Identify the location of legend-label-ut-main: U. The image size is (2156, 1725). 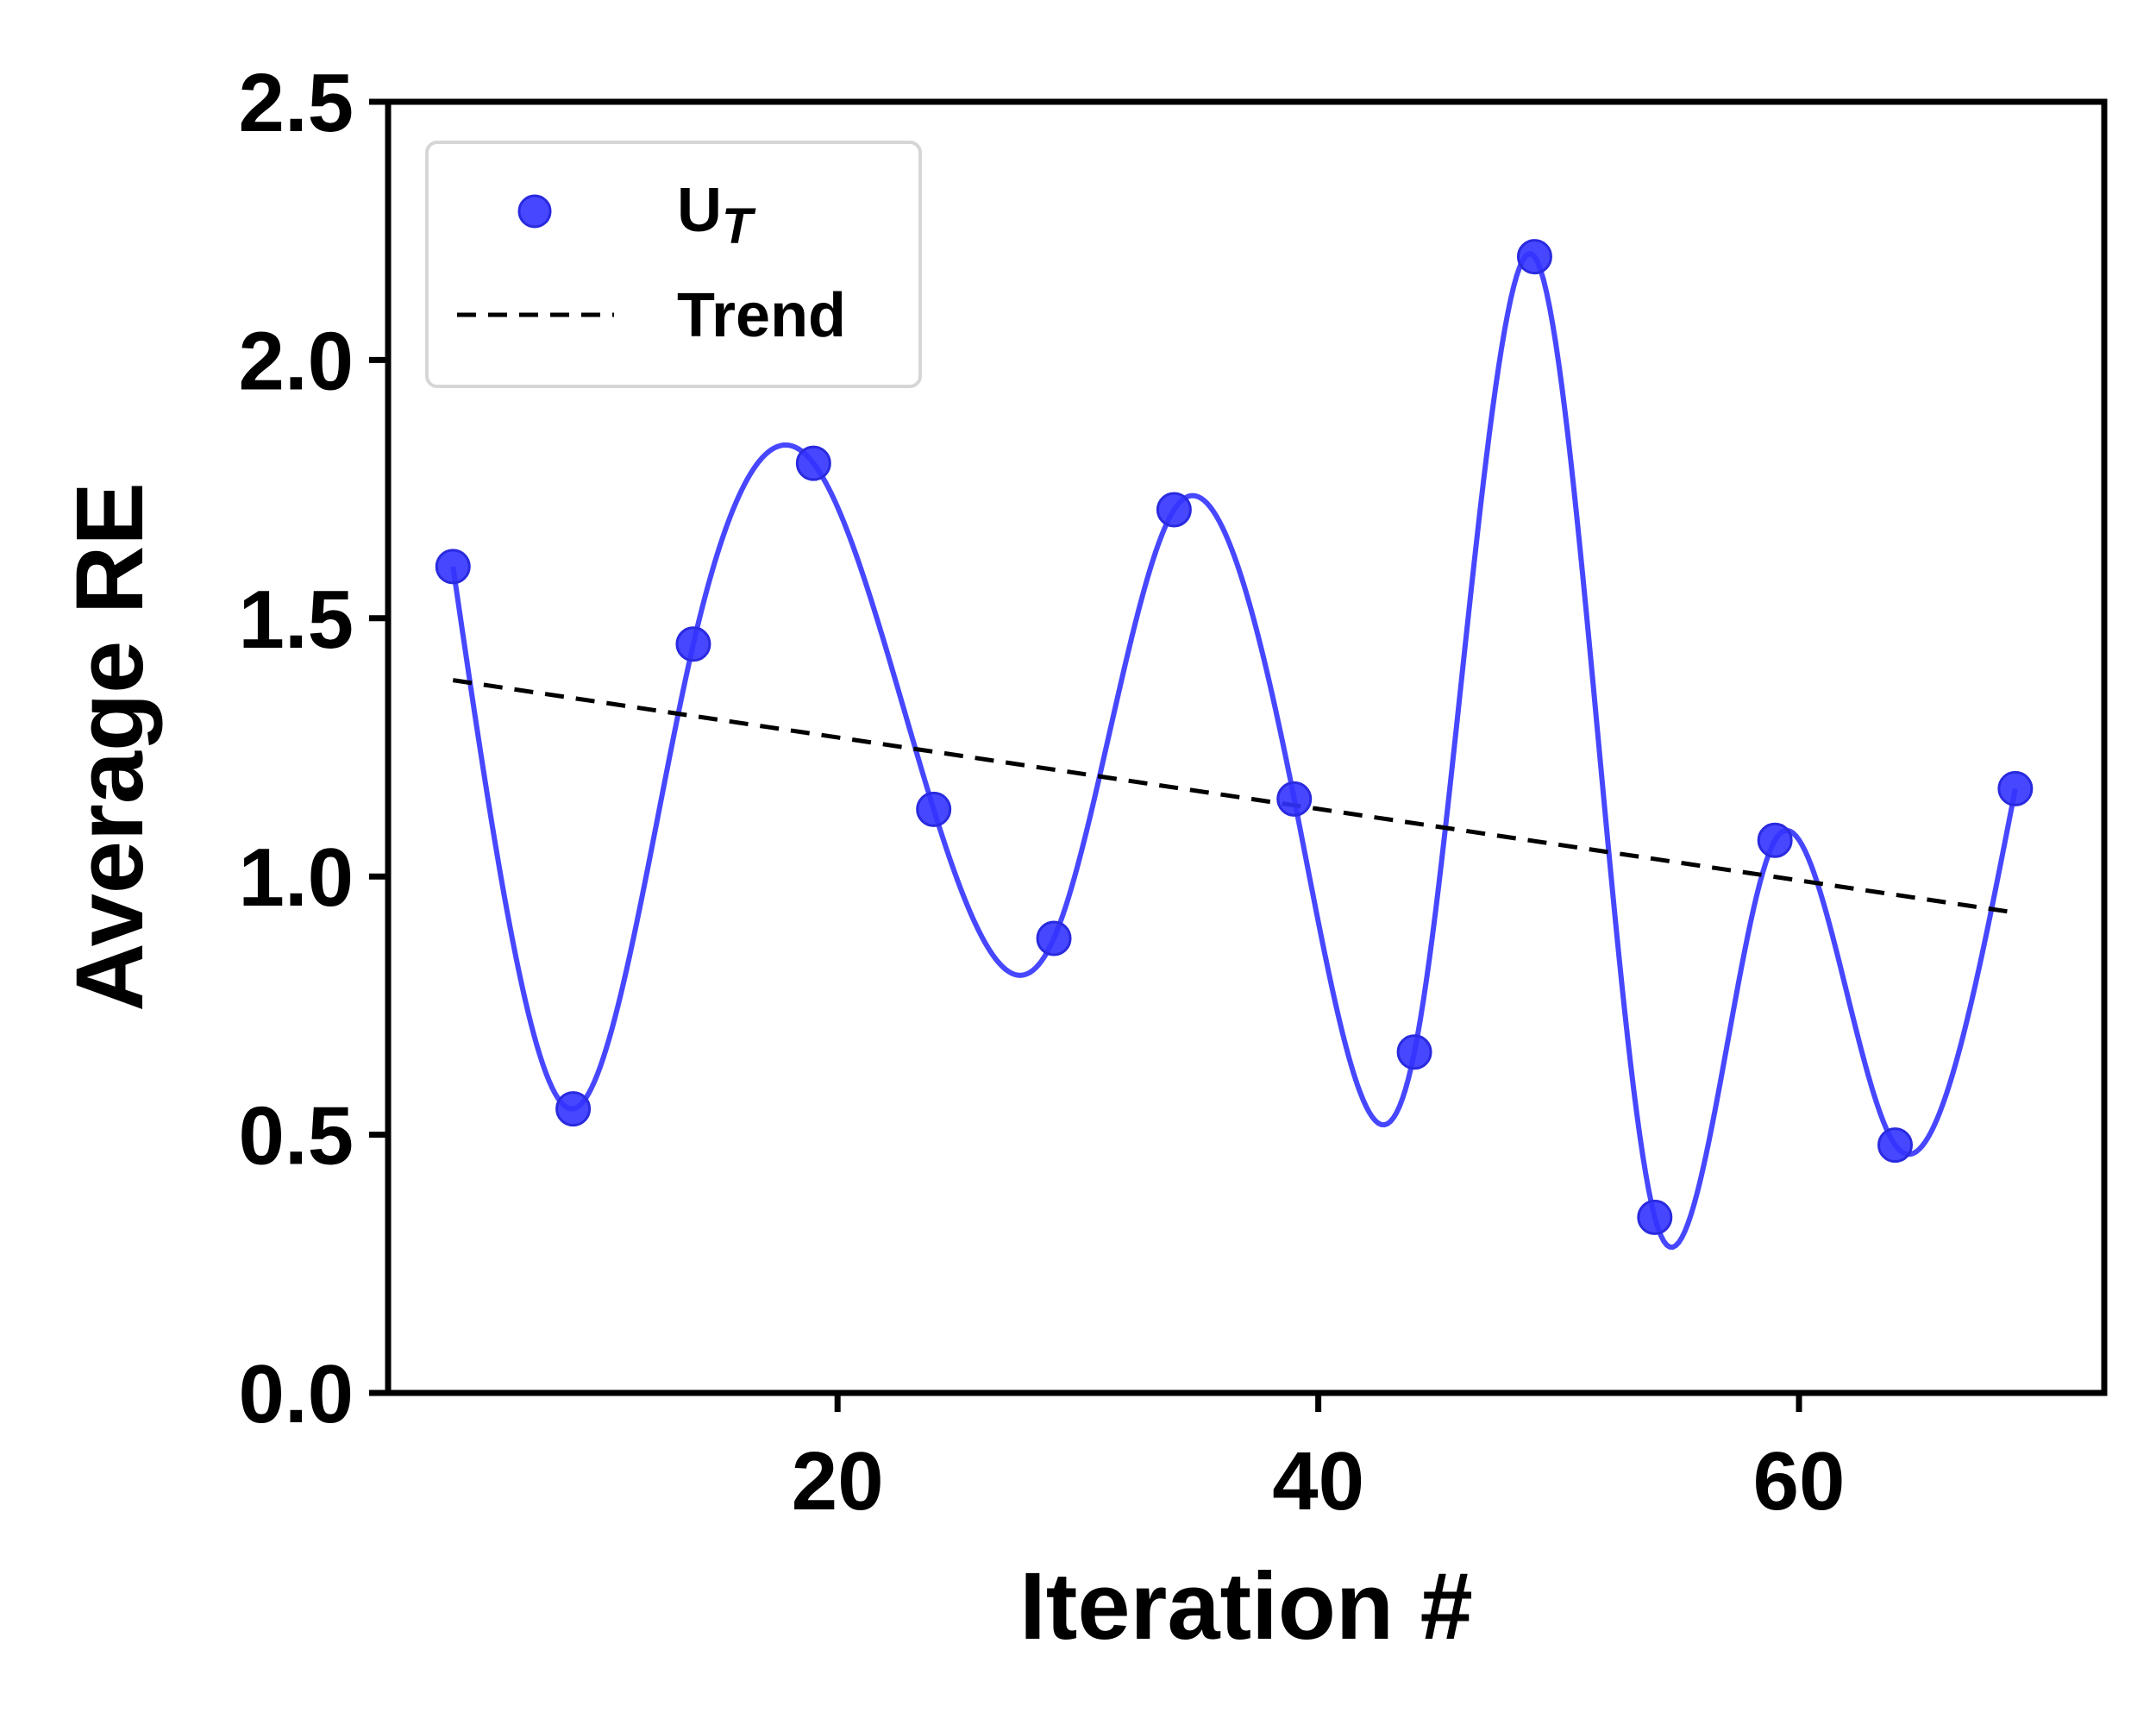
(699, 210).